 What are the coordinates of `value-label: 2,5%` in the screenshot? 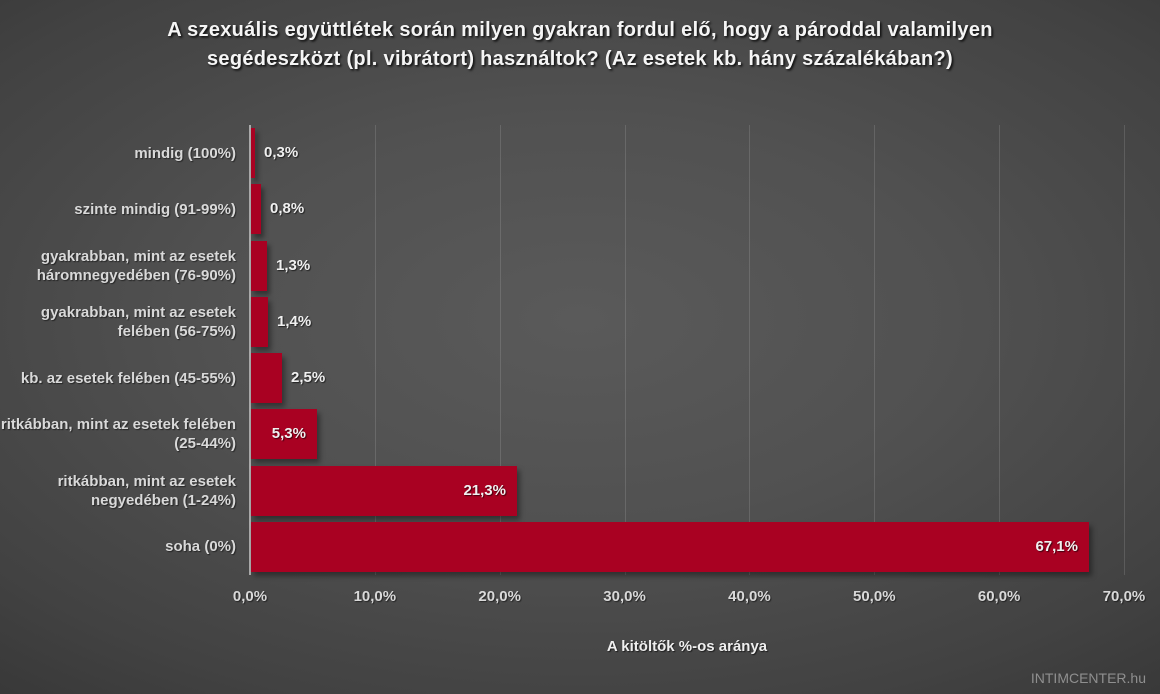 It's located at (308, 378).